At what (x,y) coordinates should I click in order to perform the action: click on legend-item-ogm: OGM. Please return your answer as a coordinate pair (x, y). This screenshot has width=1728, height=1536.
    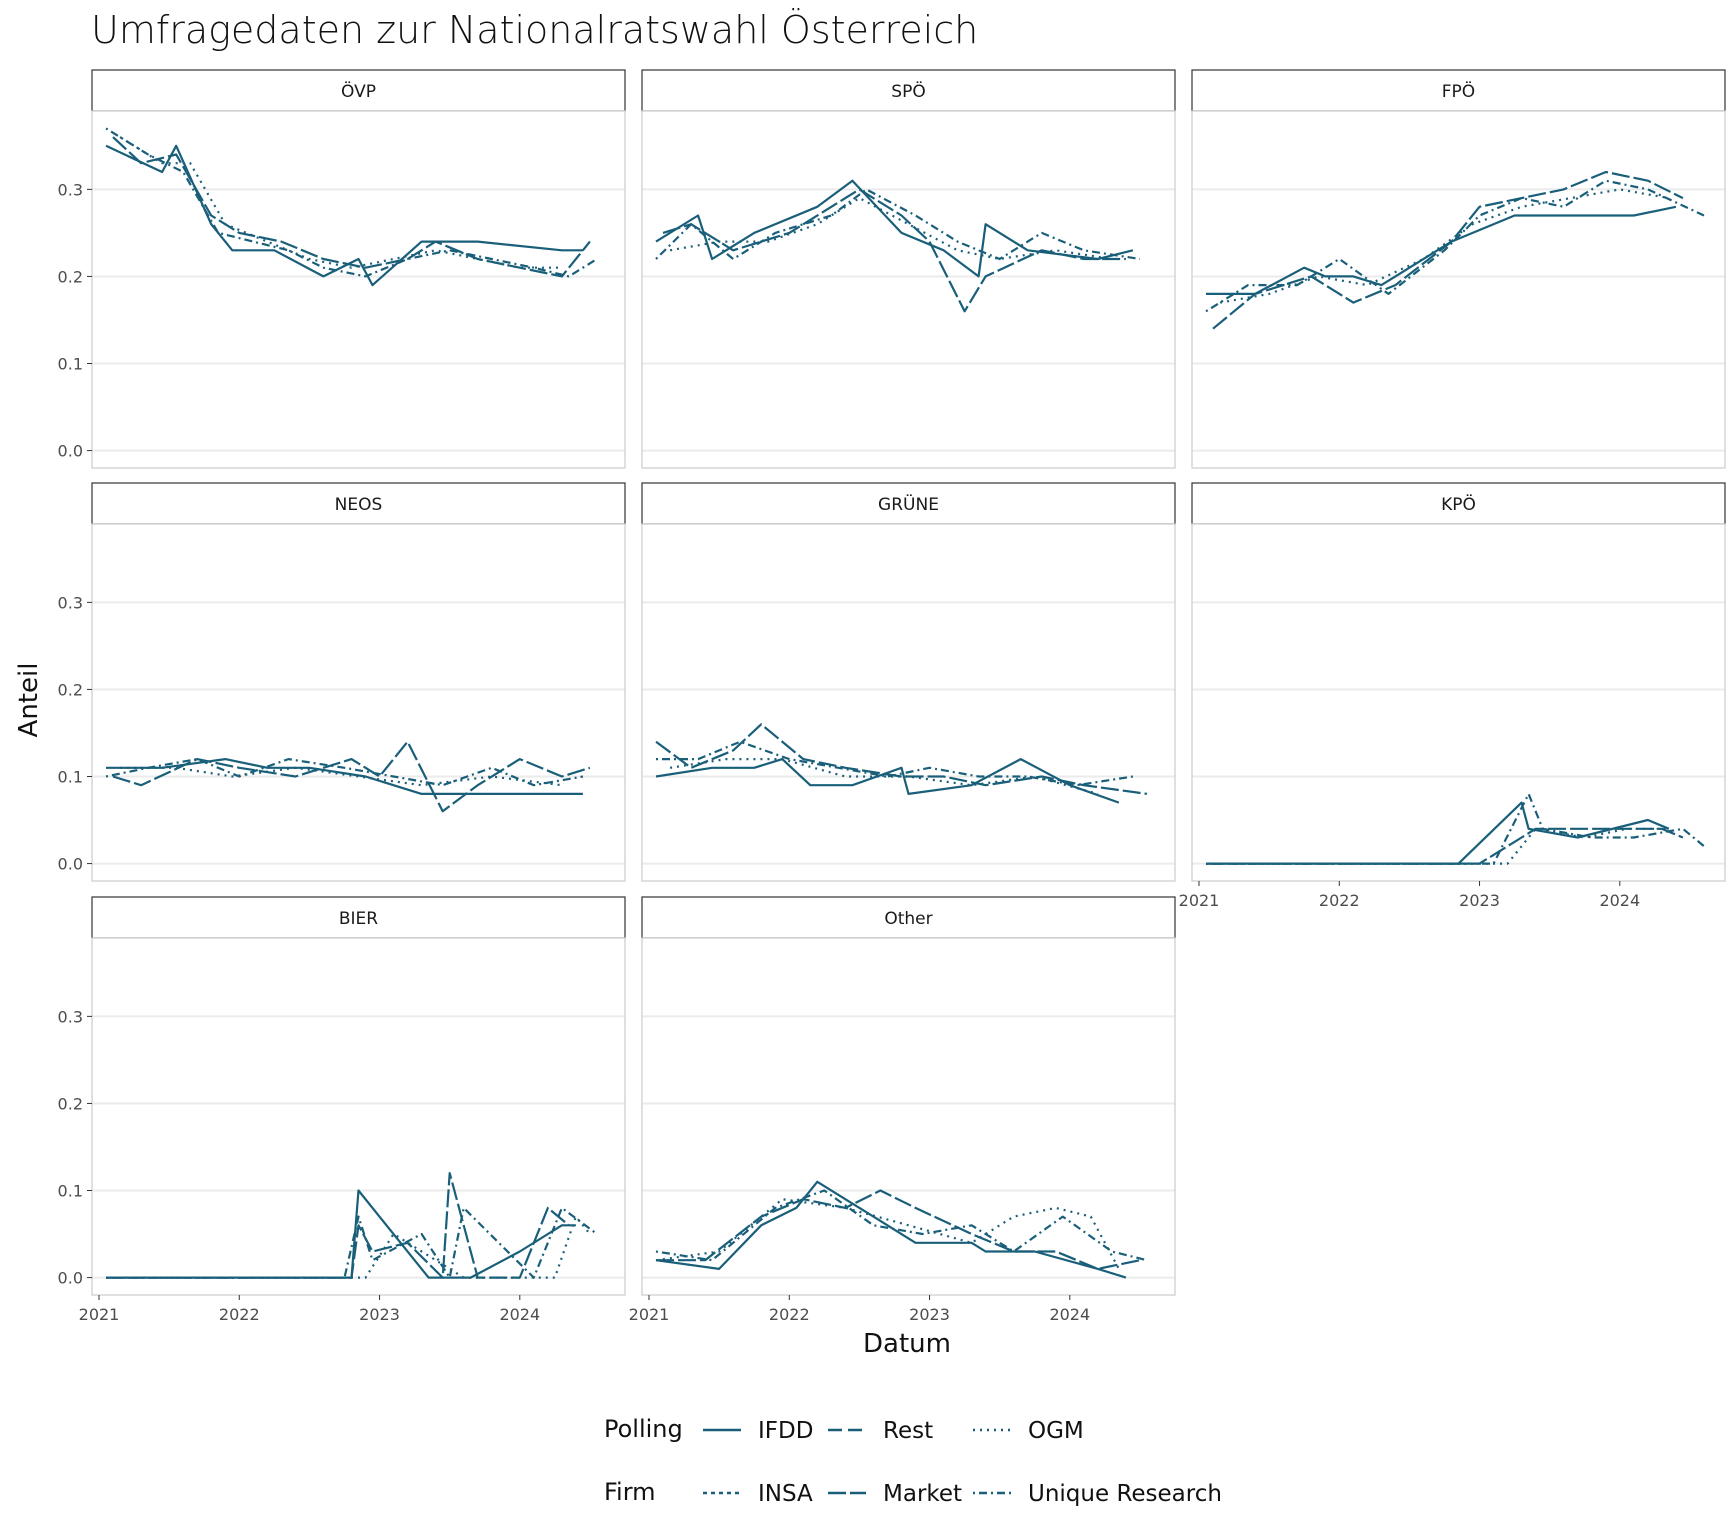
    Looking at the image, I should click on (1028, 1431).